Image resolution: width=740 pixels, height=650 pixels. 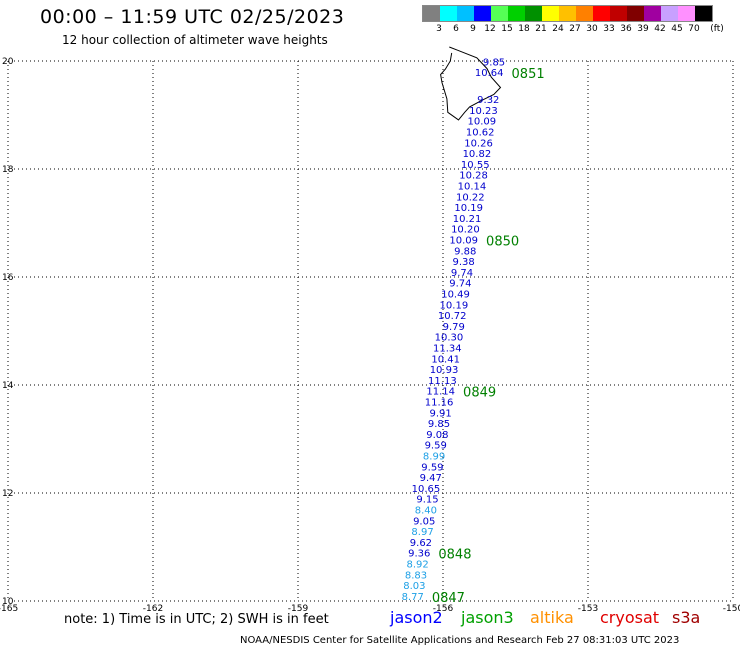 I want to click on color-legend-swatches, so click(x=567, y=13).